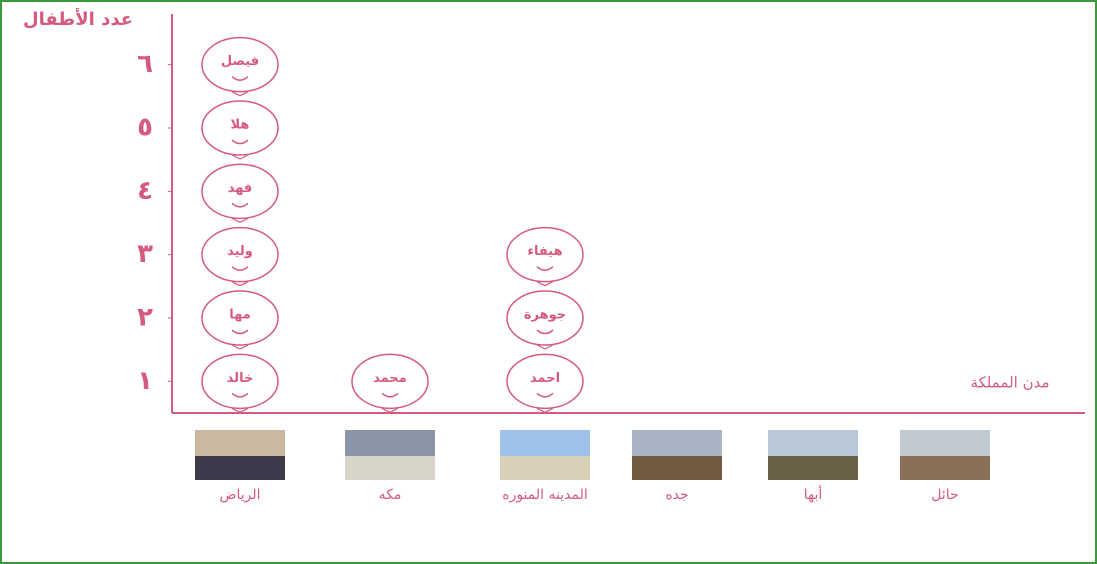  I want to click on x-tick-label: الرياض, so click(240, 495).